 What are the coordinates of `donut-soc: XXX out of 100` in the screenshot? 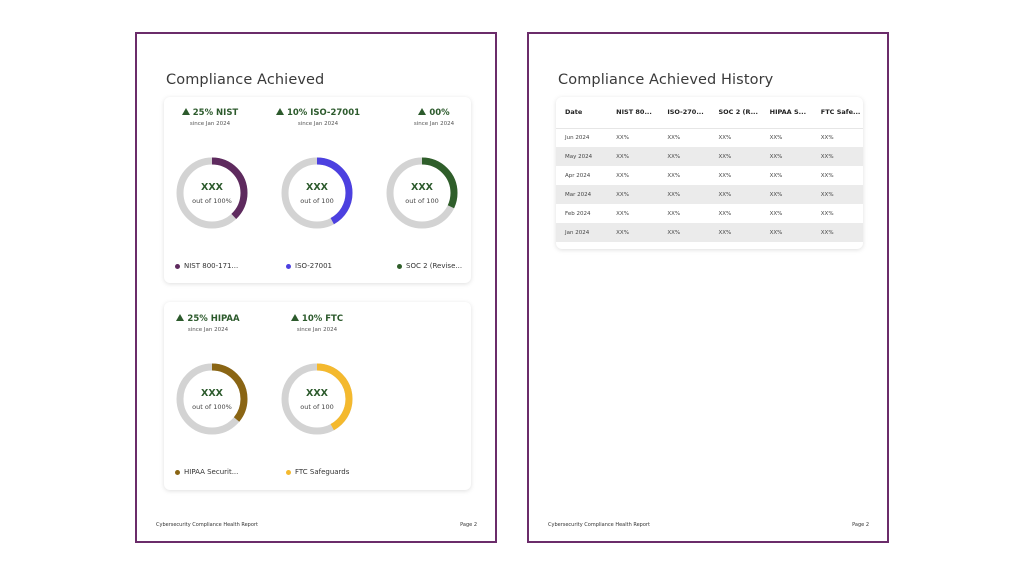 It's located at (422, 193).